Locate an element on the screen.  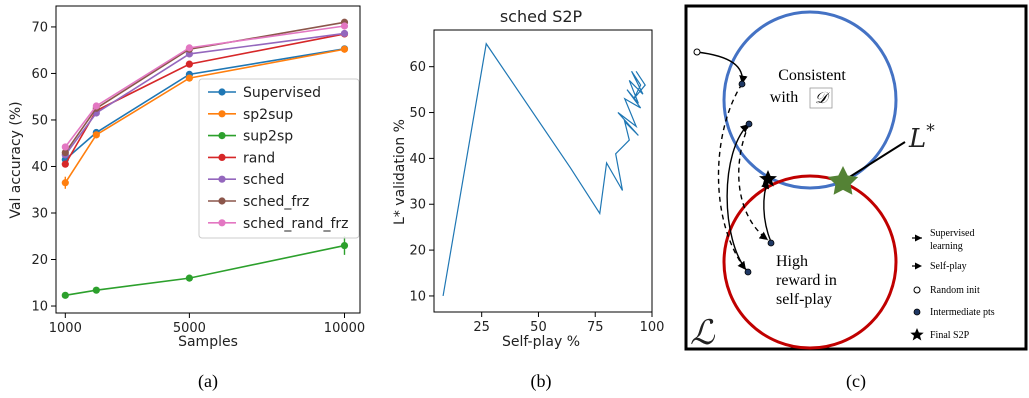
legend-supervised-line2: learning is located at coordinates (946, 246).